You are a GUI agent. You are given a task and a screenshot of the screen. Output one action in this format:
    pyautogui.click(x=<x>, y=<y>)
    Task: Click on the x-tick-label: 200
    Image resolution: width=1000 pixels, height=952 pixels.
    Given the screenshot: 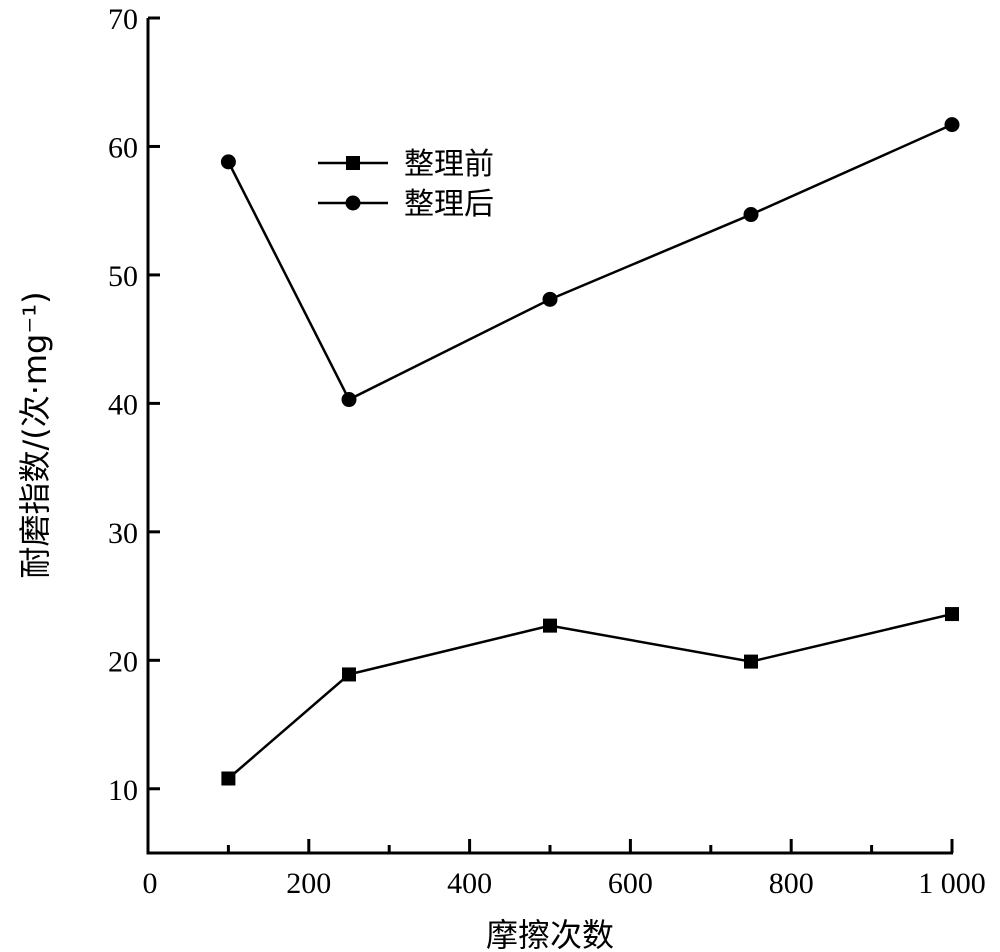 What is the action you would take?
    pyautogui.click(x=308, y=883)
    